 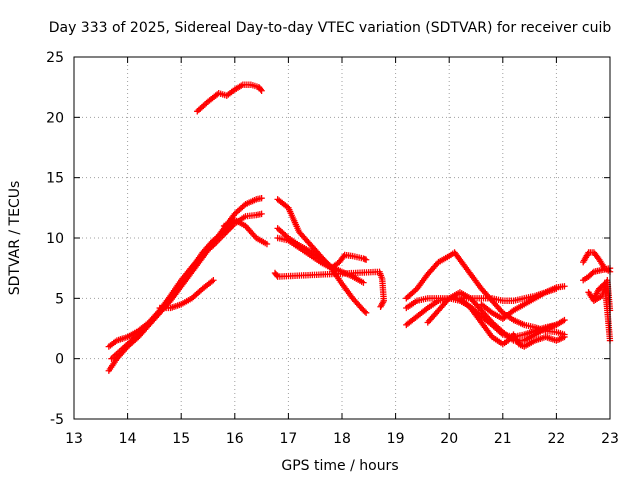 I want to click on y-tick-label: 10, so click(x=55, y=239).